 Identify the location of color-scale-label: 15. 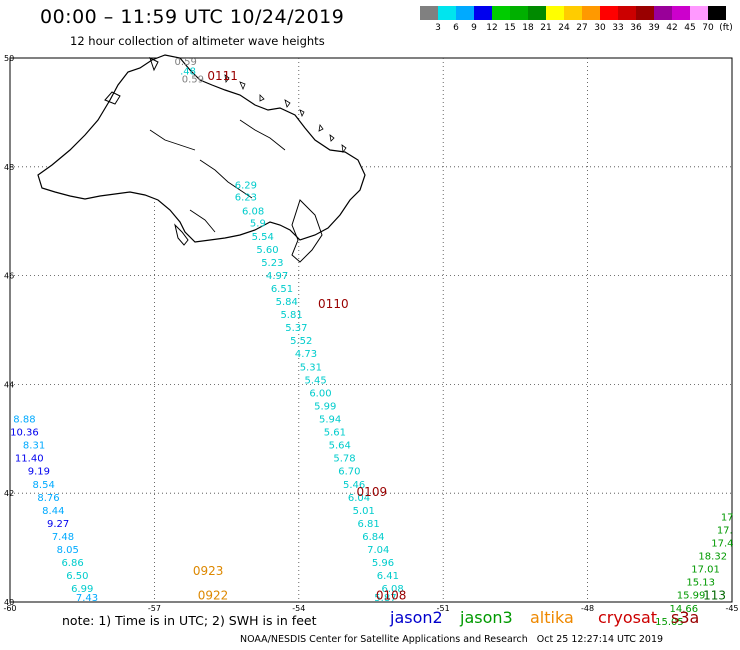
(510, 28).